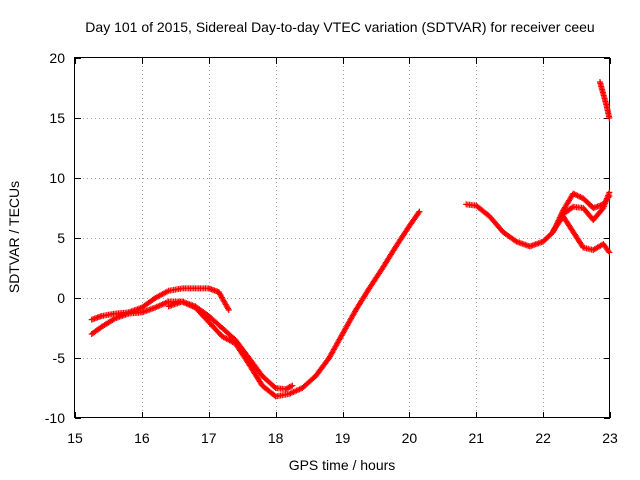 This screenshot has height=480, width=640. I want to click on x-tick-label: 19, so click(343, 438).